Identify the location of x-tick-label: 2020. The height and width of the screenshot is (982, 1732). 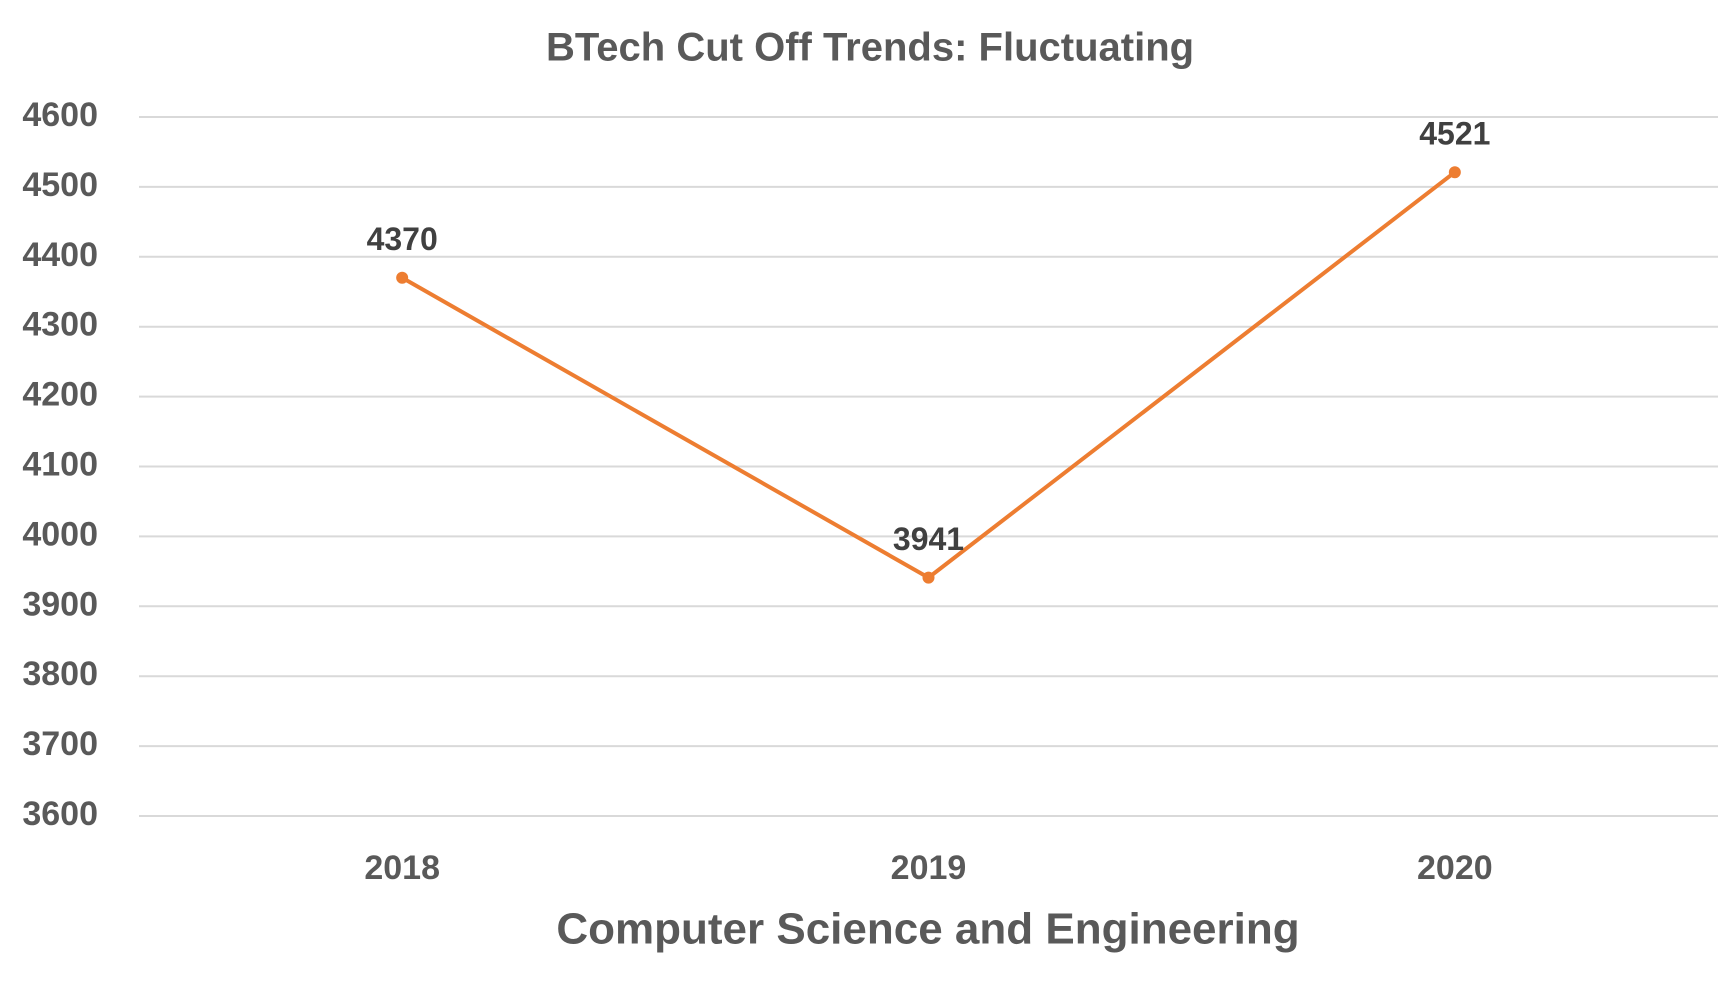
(1455, 868).